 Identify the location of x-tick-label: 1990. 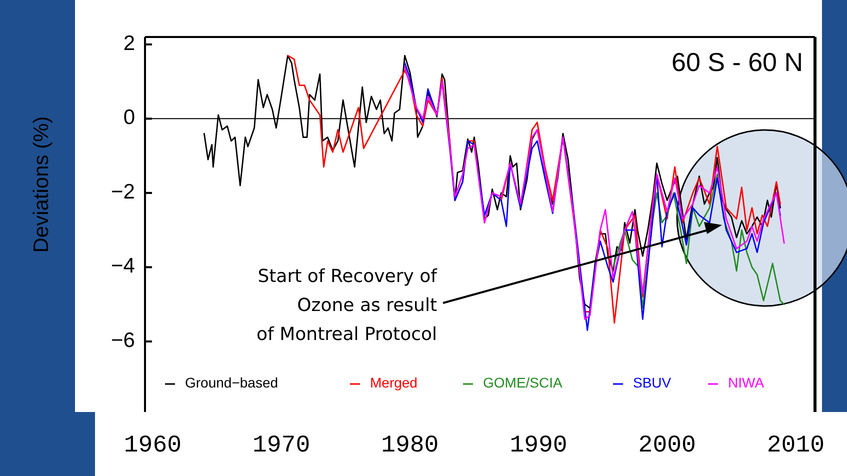
(539, 446).